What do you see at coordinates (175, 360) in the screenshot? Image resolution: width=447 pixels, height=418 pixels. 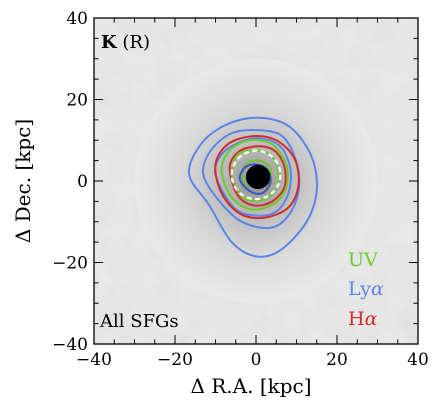 I see `x-tick-label: −20` at bounding box center [175, 360].